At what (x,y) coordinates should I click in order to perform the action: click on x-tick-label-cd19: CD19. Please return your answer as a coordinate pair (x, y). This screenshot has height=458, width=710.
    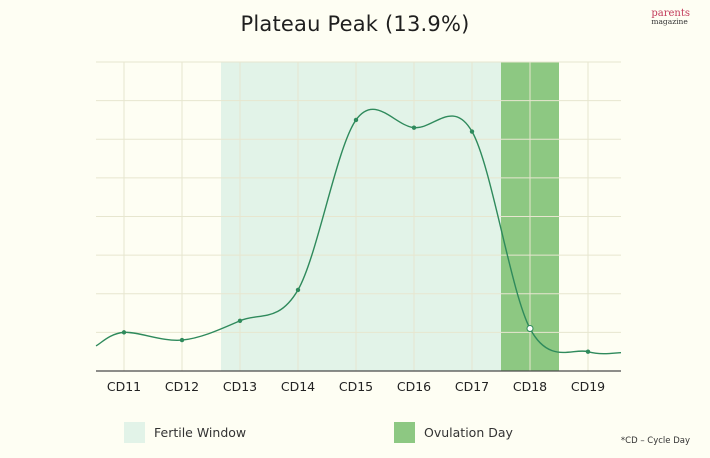
    Looking at the image, I should click on (588, 386).